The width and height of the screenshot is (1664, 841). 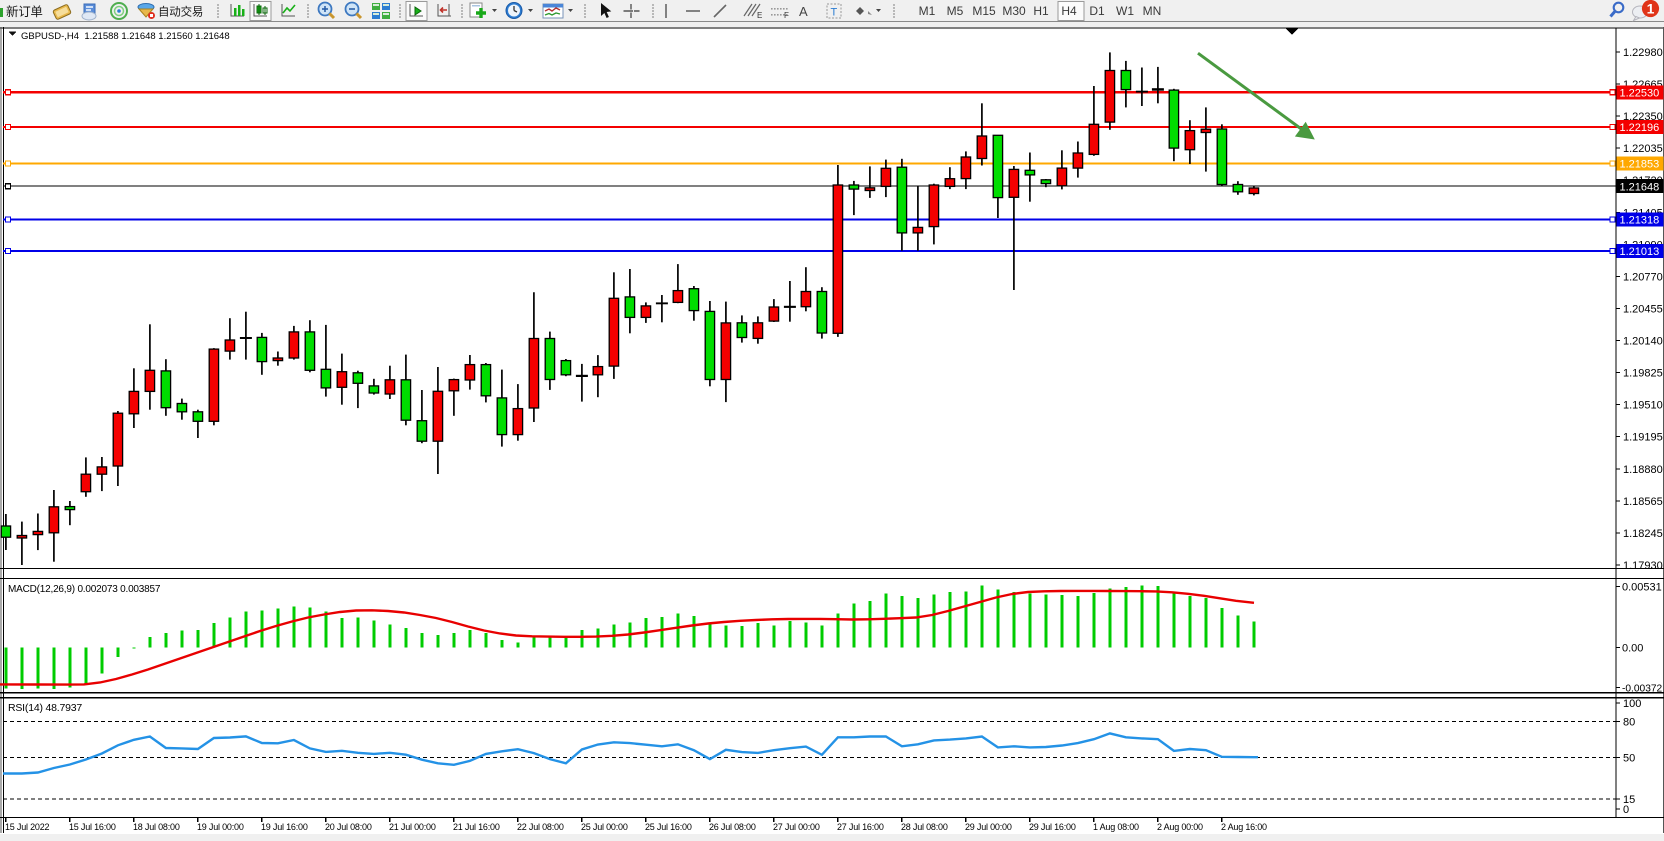 I want to click on svg-text: 27 Jul 16:00, so click(x=860, y=827).